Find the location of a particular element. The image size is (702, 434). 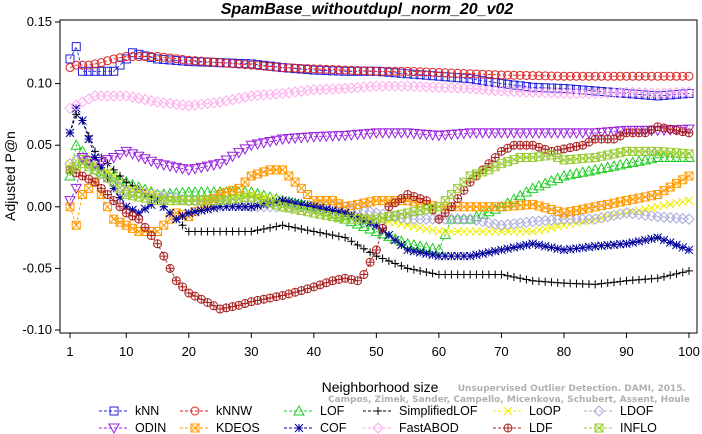

y-tick-label: 0.00 is located at coordinates (39, 206).